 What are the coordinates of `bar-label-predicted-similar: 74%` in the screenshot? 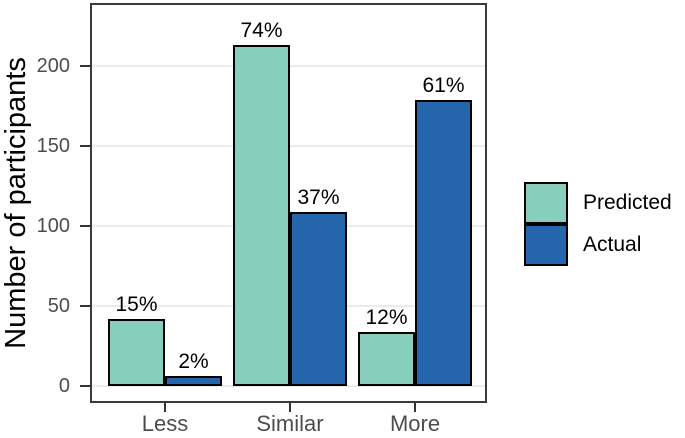 It's located at (261, 31).